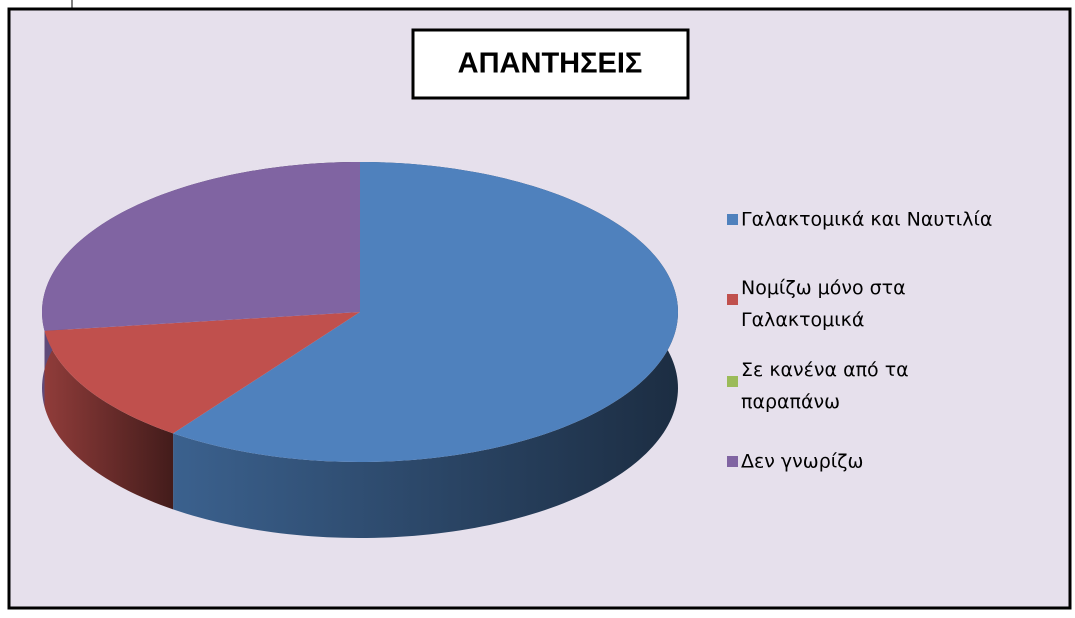  What do you see at coordinates (823, 304) in the screenshot?
I see `legend-label: Νομίζω μόνο στα Γαλακτομικά` at bounding box center [823, 304].